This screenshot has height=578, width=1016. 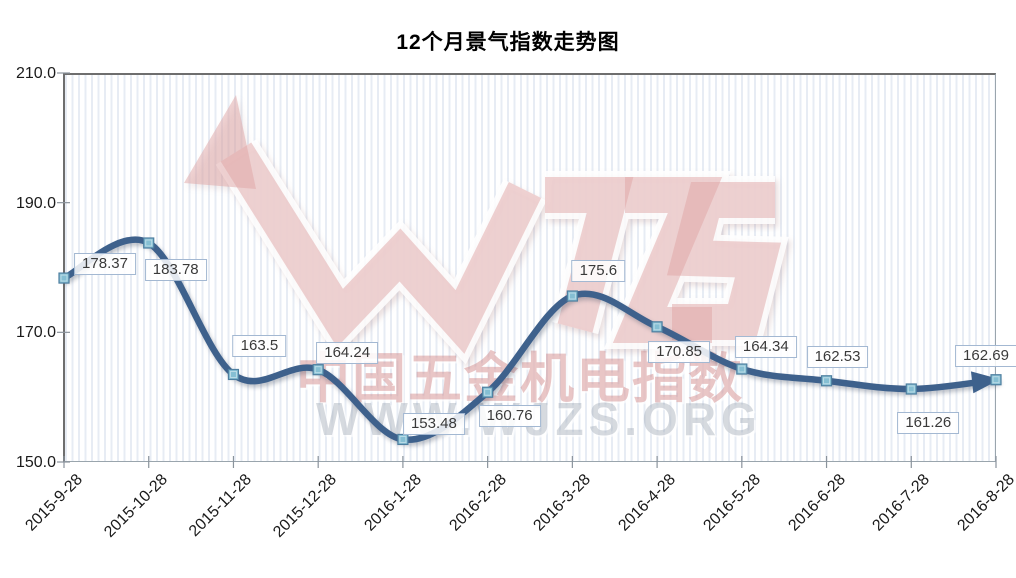 I want to click on data-point-label: 164.34, so click(x=765, y=347).